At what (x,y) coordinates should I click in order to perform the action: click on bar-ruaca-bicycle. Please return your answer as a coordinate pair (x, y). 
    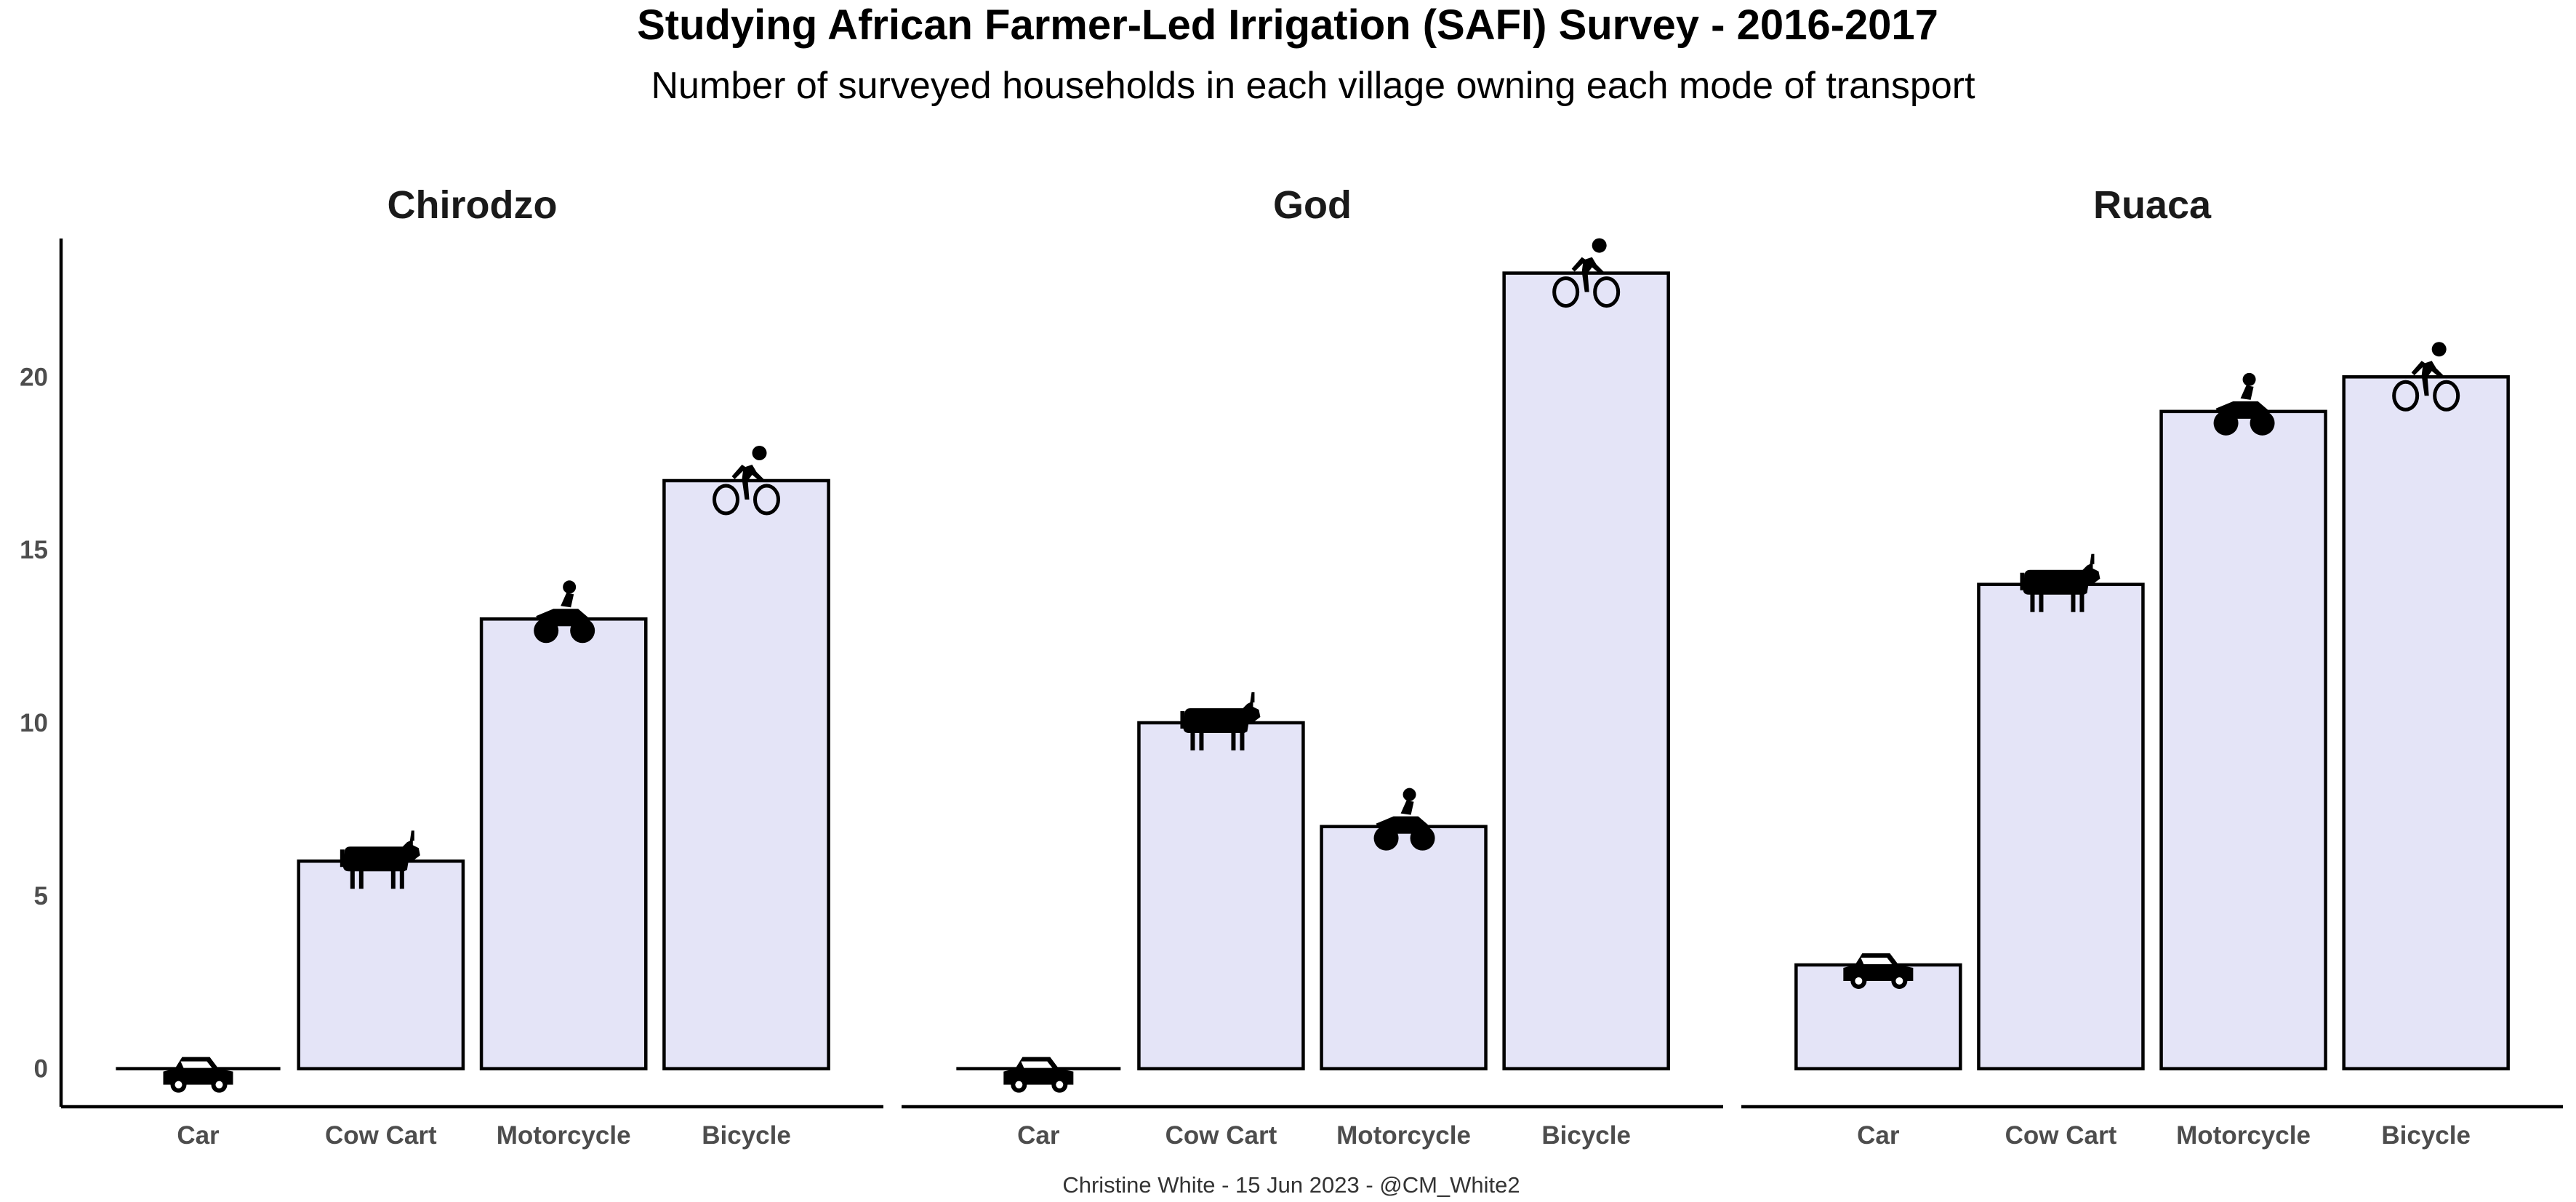
    Looking at the image, I should click on (2426, 722).